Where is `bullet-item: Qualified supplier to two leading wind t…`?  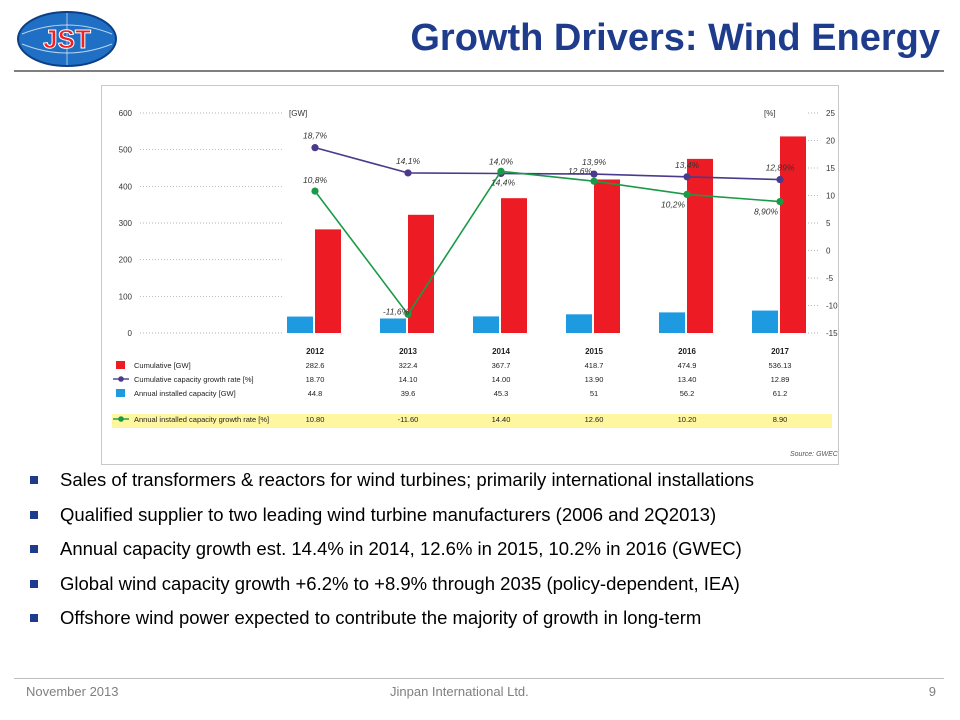
bullet-item: Qualified supplier to two leading wind t… is located at coordinates (483, 518).